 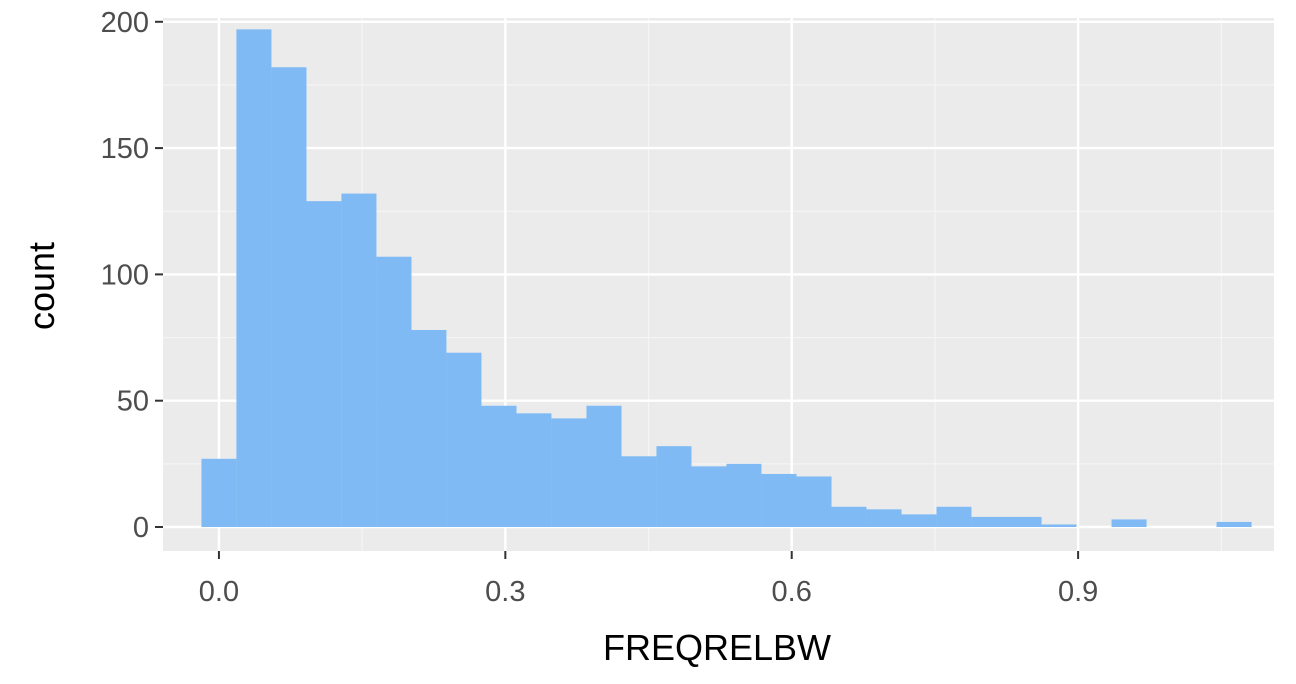 What do you see at coordinates (125, 23) in the screenshot?
I see `y-tick-label: 200` at bounding box center [125, 23].